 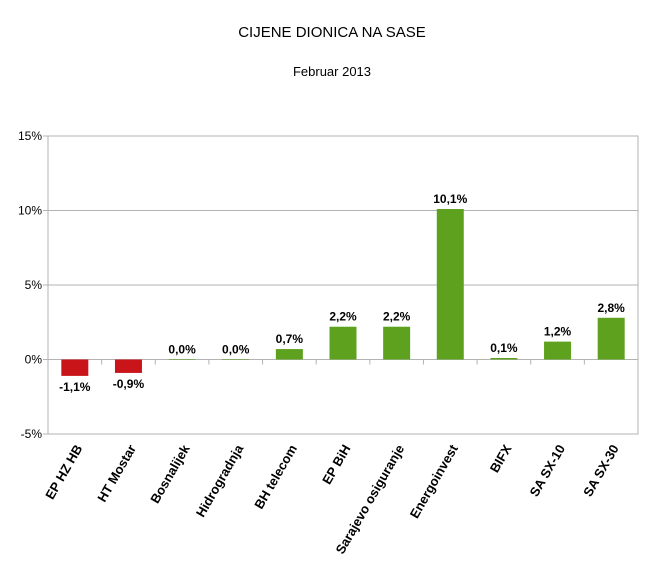 I want to click on x-tick-label: EP BiH, so click(x=336, y=464).